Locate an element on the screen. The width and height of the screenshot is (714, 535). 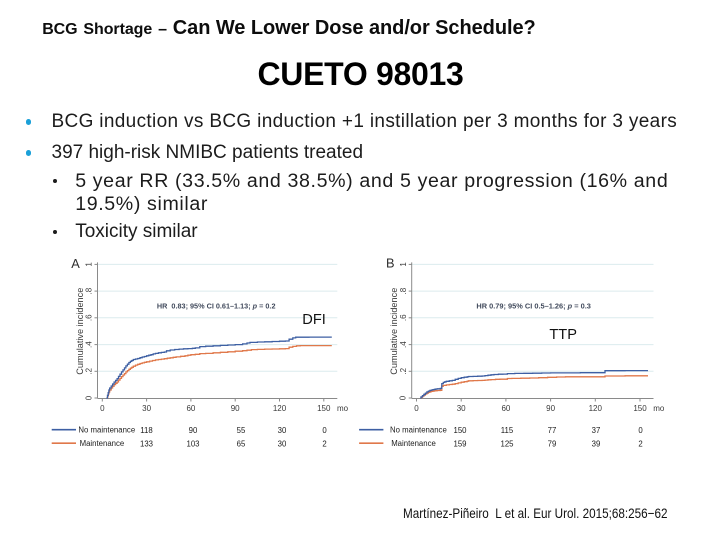
svg-text: DFI is located at coordinates (314, 320).